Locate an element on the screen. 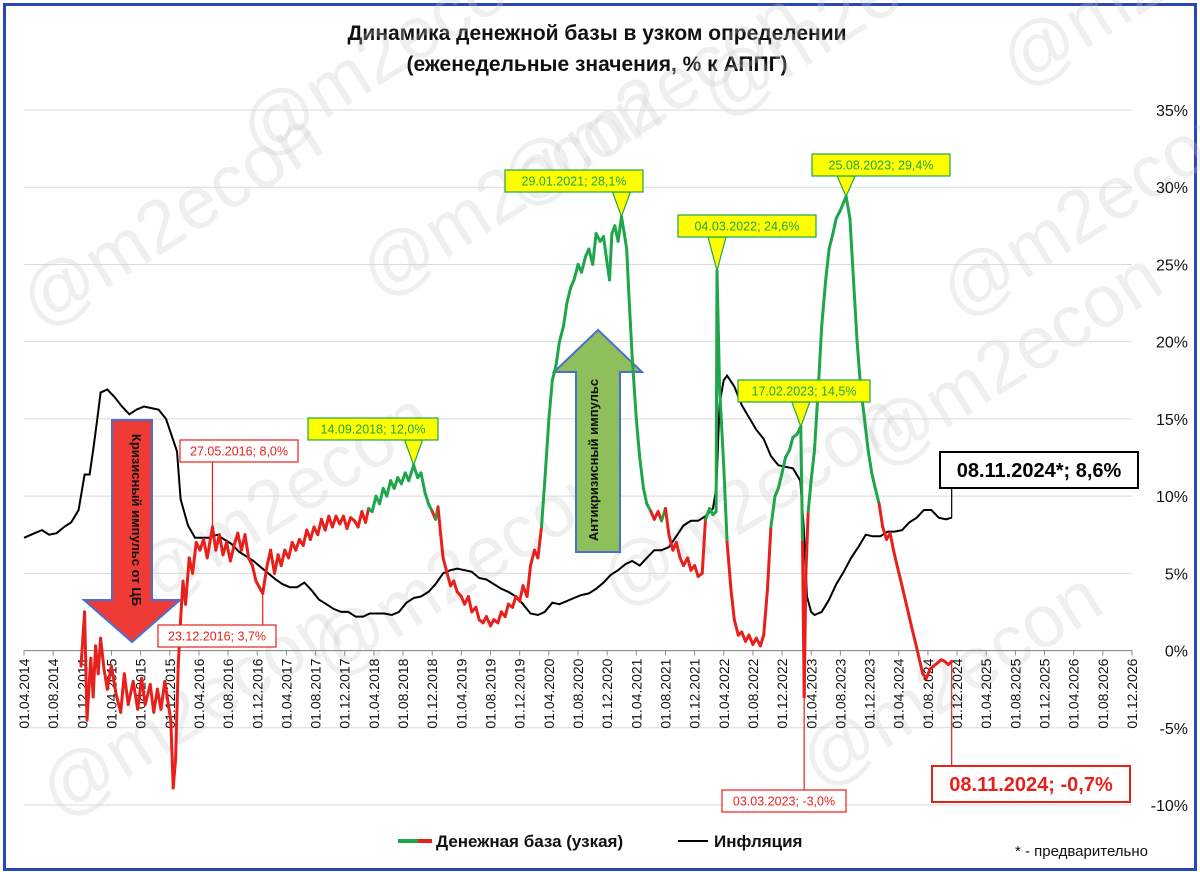 This screenshot has height=872, width=1200. x-tick-label: 01.08.2016 is located at coordinates (228, 693).